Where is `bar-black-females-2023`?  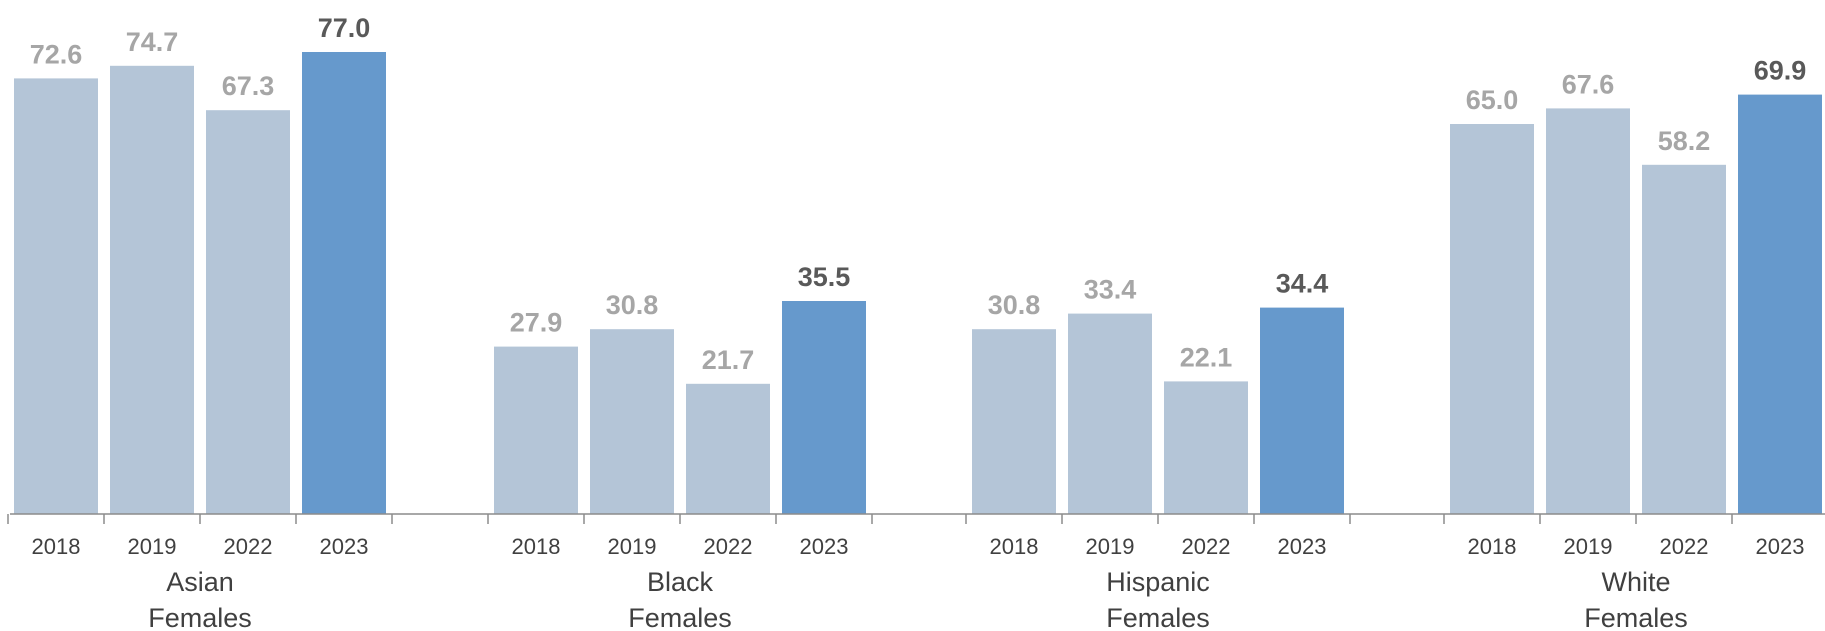
bar-black-females-2023 is located at coordinates (824, 407).